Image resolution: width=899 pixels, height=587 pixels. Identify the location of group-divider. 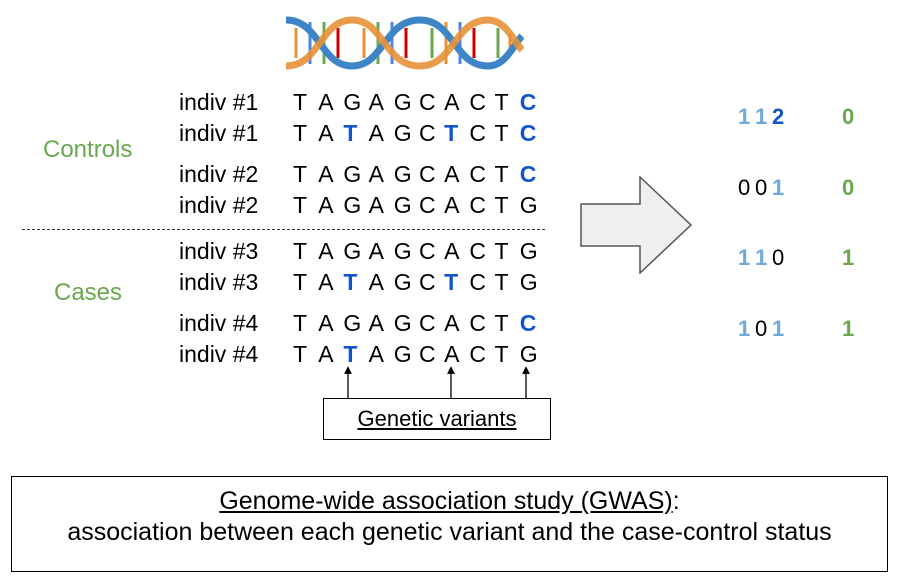
(283, 229).